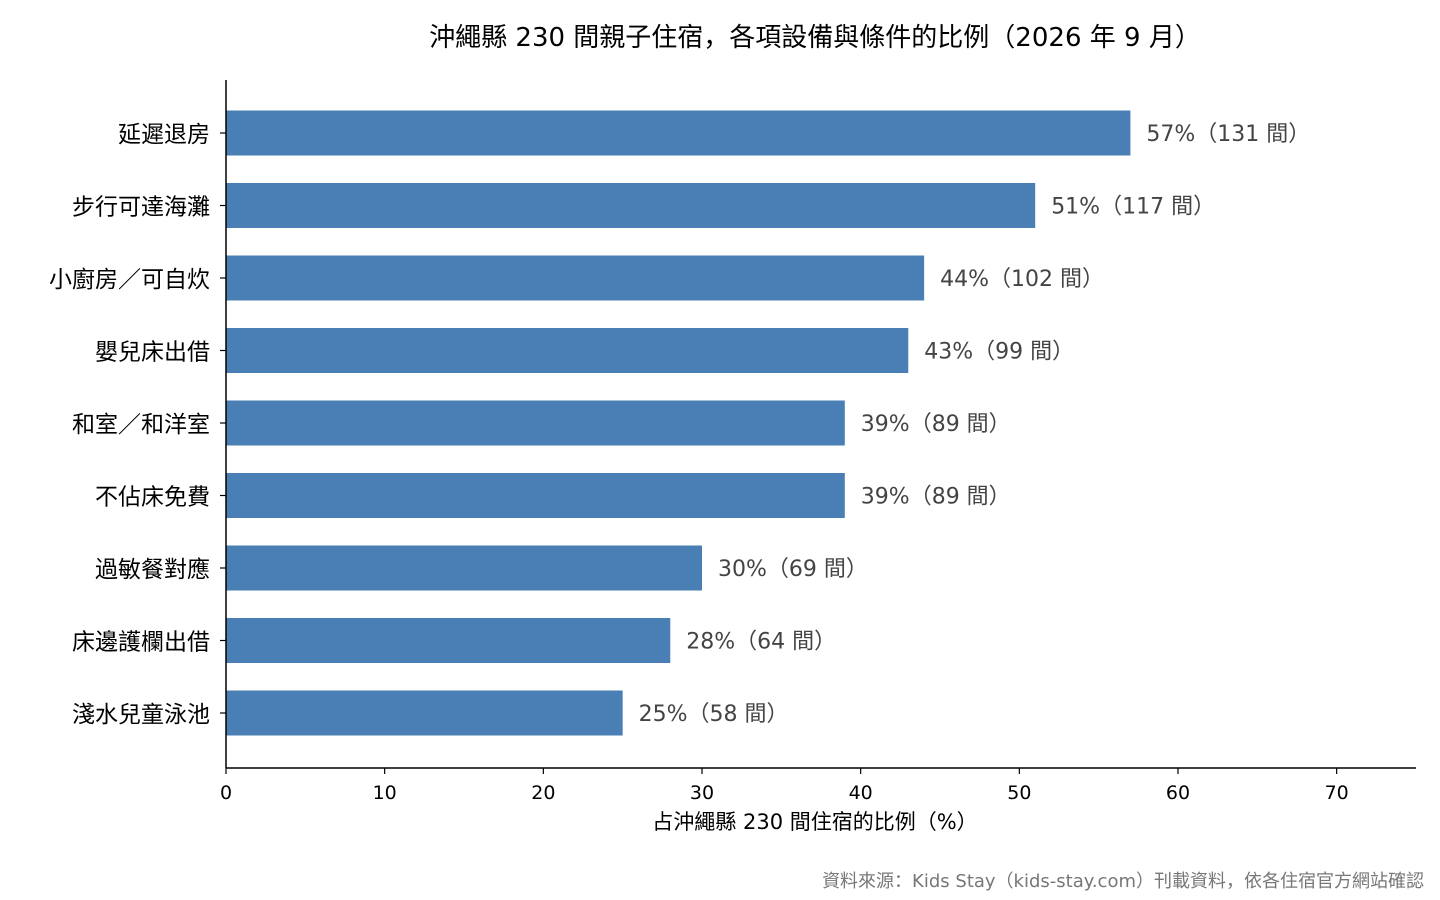  What do you see at coordinates (1133, 207) in the screenshot?
I see `data-label-1: 51%（117 間）` at bounding box center [1133, 207].